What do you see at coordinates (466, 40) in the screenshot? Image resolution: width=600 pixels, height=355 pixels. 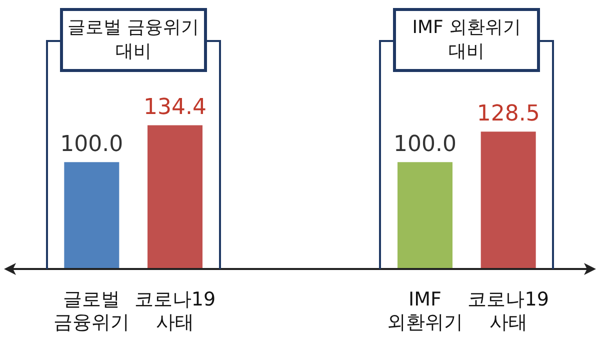 I see `text: IMF 외환위기 대비` at bounding box center [466, 40].